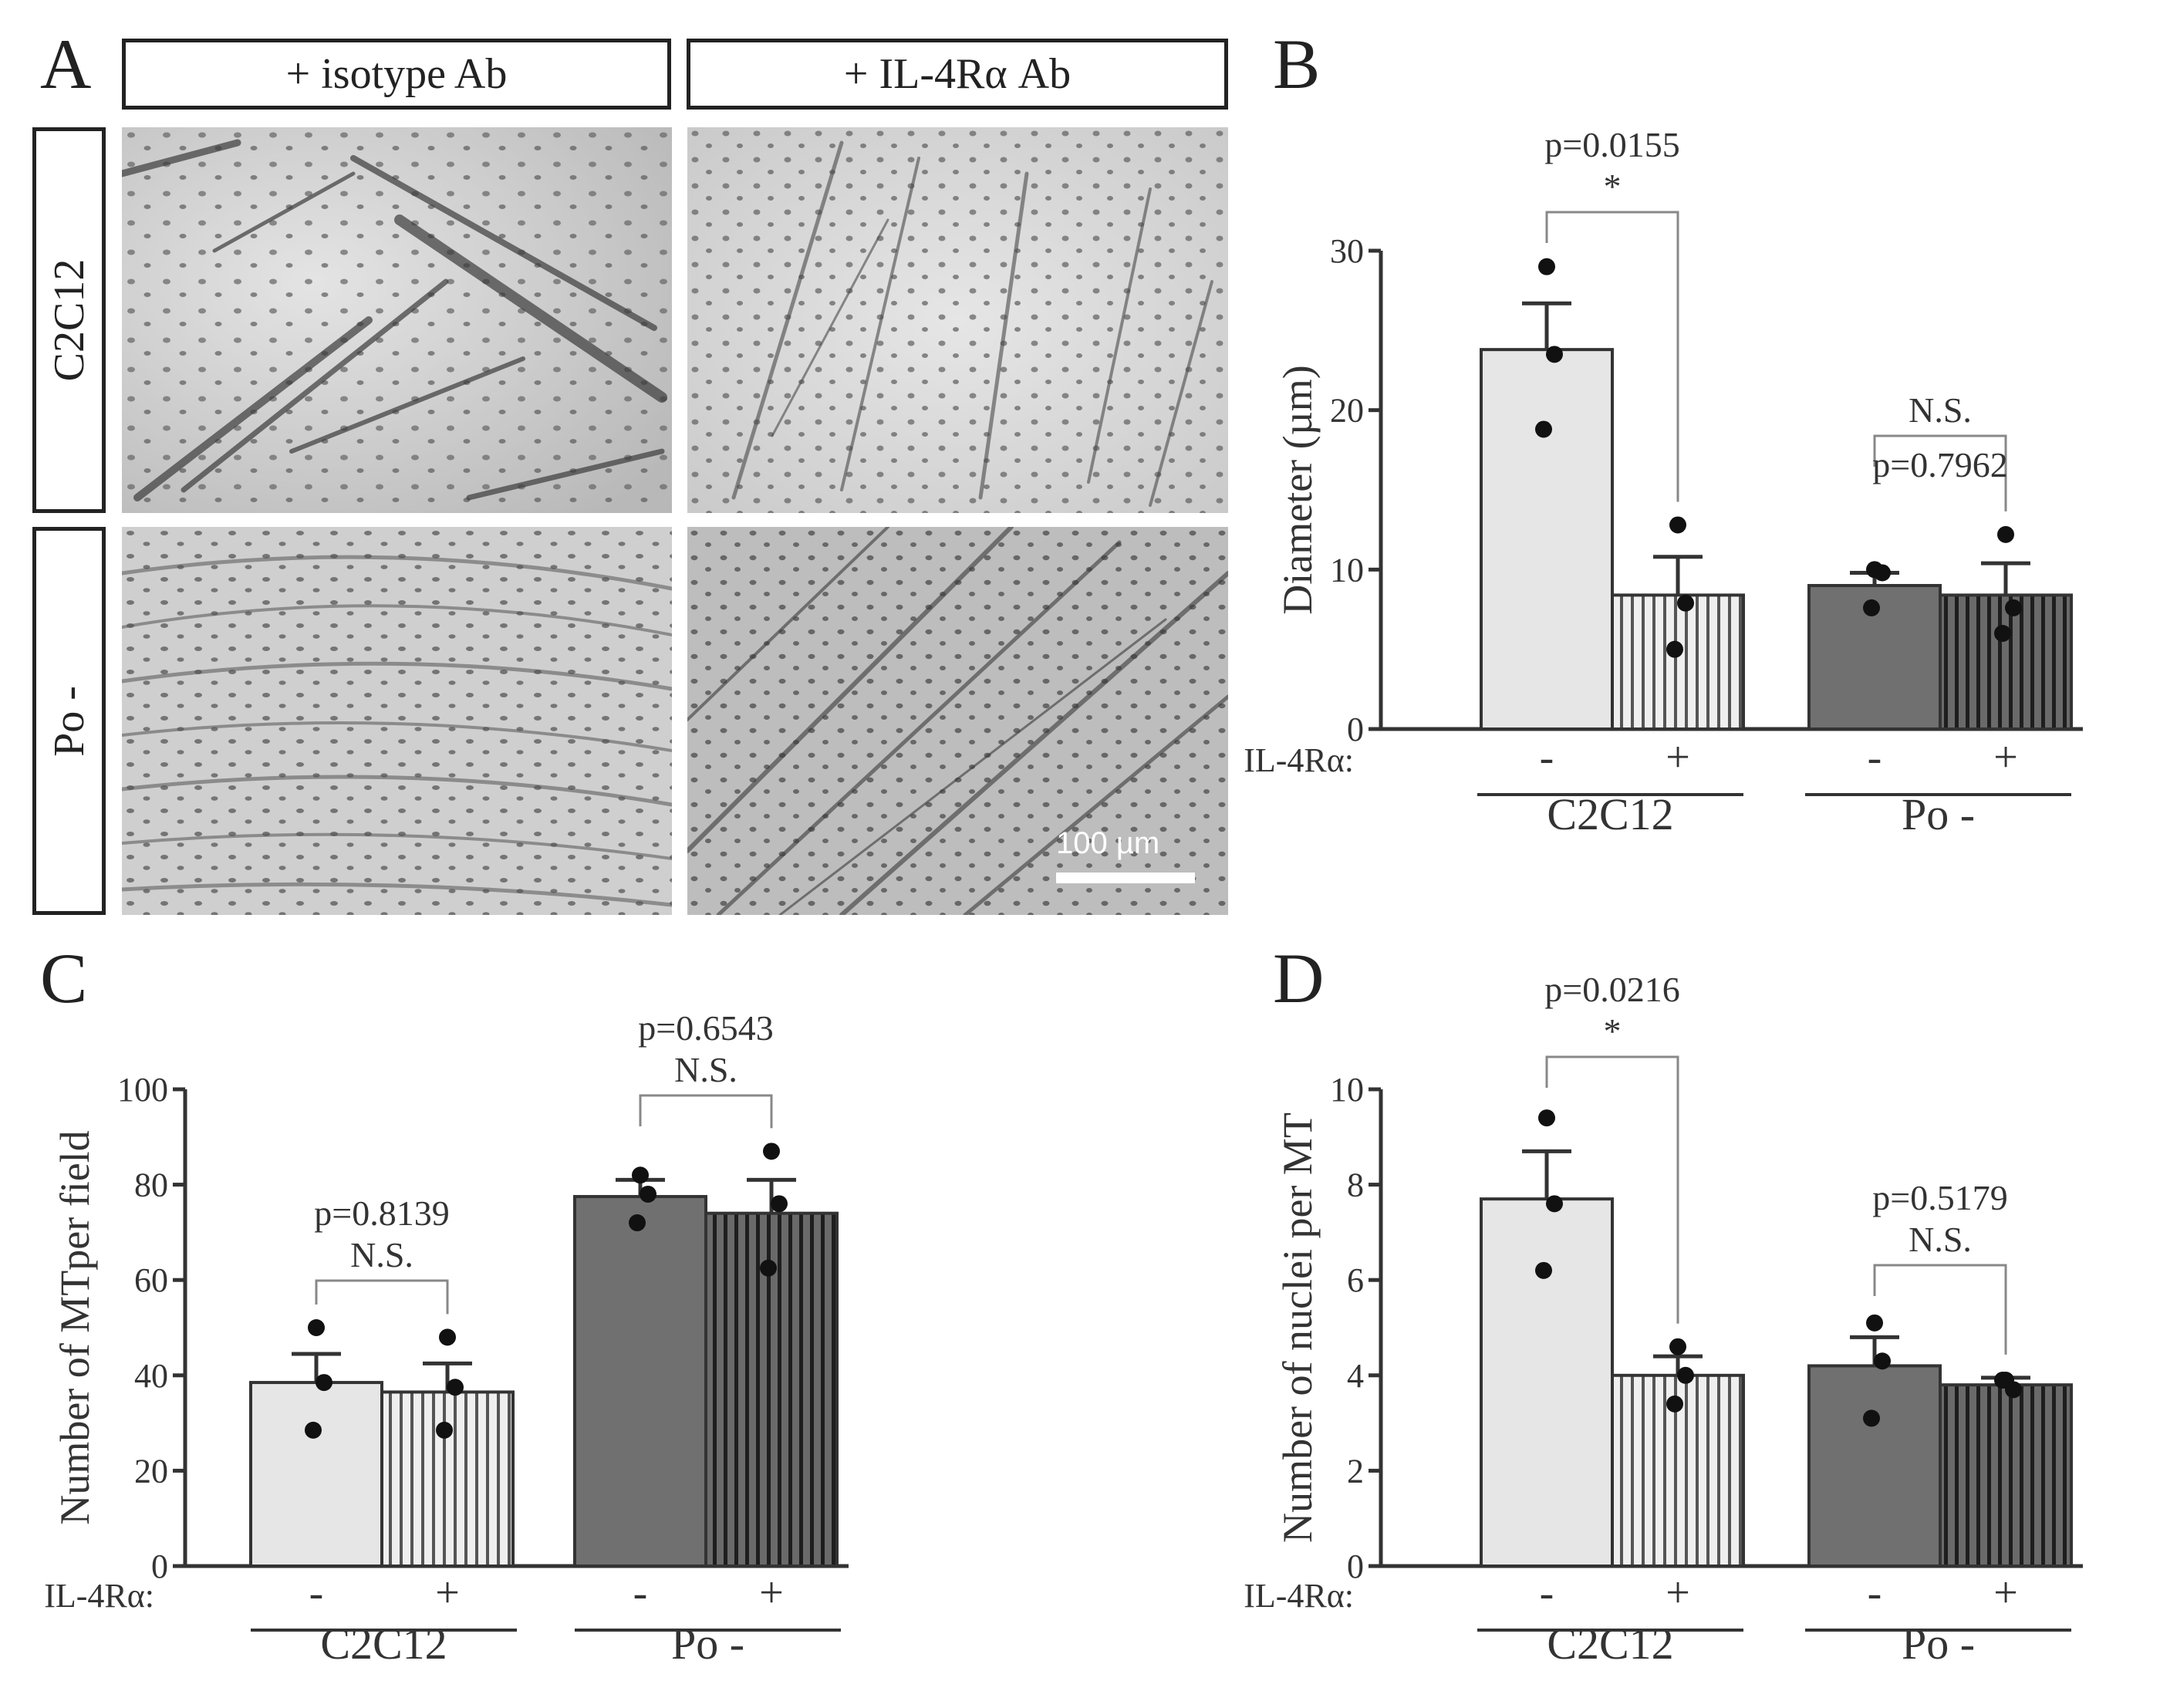 The width and height of the screenshot is (2160, 1708). Describe the element at coordinates (1939, 1197) in the screenshot. I see `chart-d-p-value: p=0.5179` at that location.